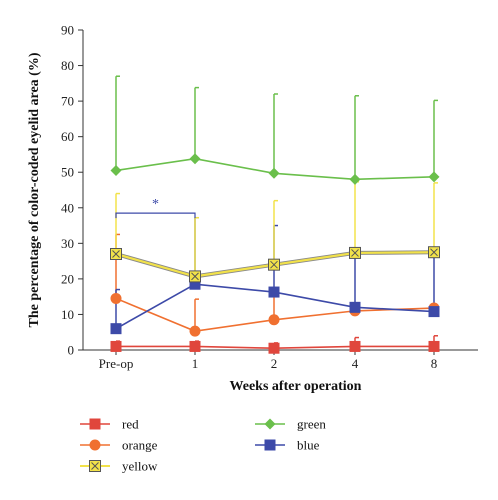  Describe the element at coordinates (67, 172) in the screenshot. I see `y-tick-label: 50` at that location.